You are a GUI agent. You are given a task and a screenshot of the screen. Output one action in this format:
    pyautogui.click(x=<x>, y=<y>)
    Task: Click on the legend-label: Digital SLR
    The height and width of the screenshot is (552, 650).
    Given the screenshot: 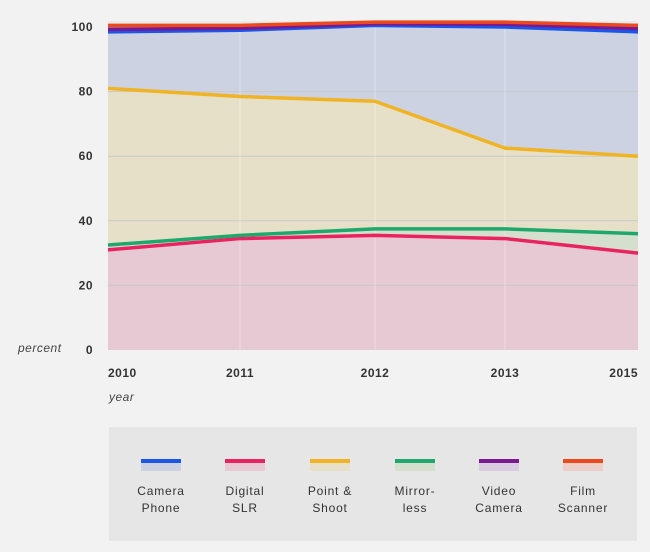 What is the action you would take?
    pyautogui.click(x=245, y=499)
    